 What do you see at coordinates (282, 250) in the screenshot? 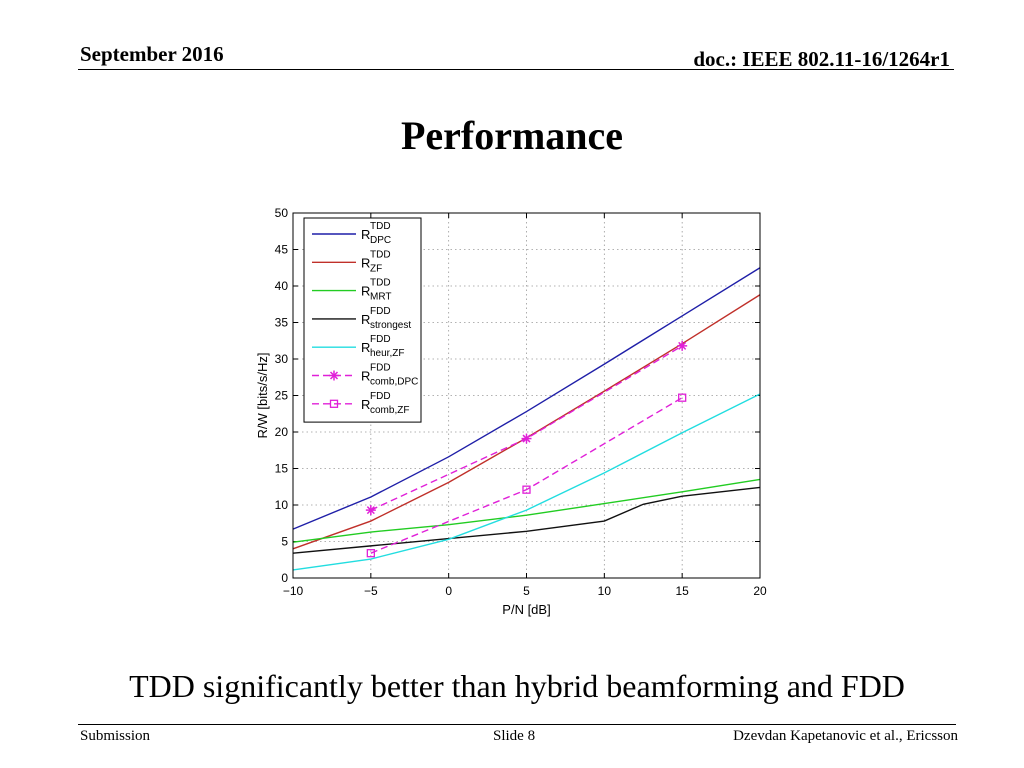
I see `y-tick-label: 45` at bounding box center [282, 250].